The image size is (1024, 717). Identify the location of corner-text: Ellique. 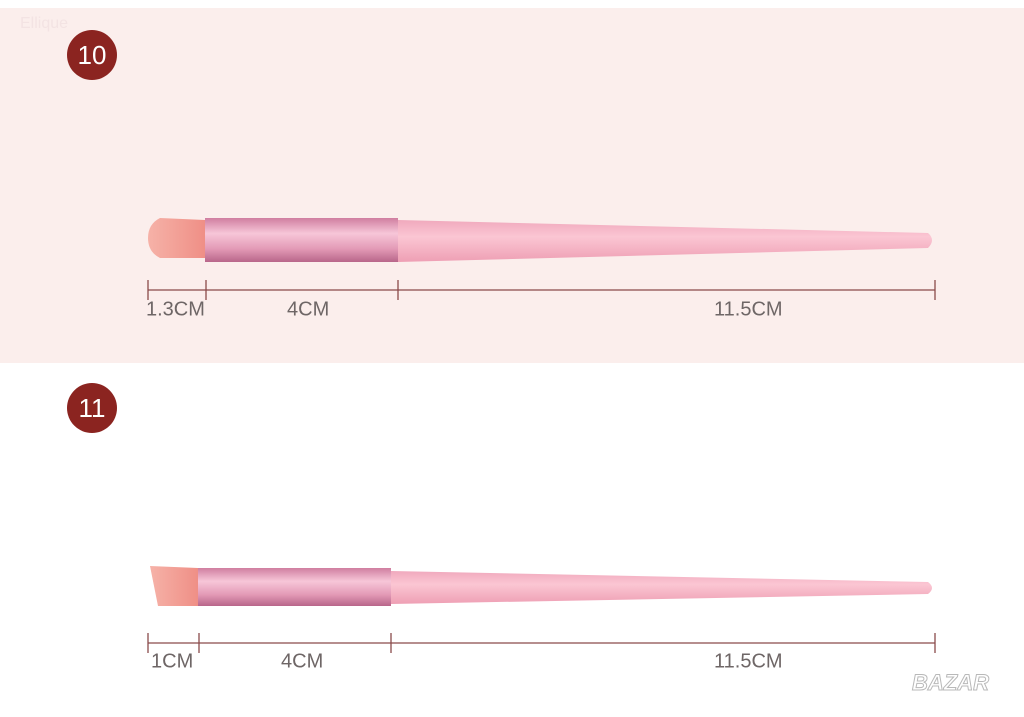
(44, 23).